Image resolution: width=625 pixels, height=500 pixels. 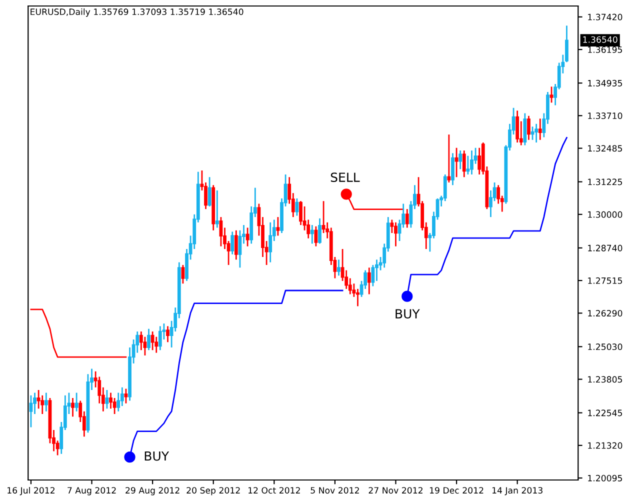 What do you see at coordinates (31, 491) in the screenshot?
I see `x-tick-label: 16 Jul 2012` at bounding box center [31, 491].